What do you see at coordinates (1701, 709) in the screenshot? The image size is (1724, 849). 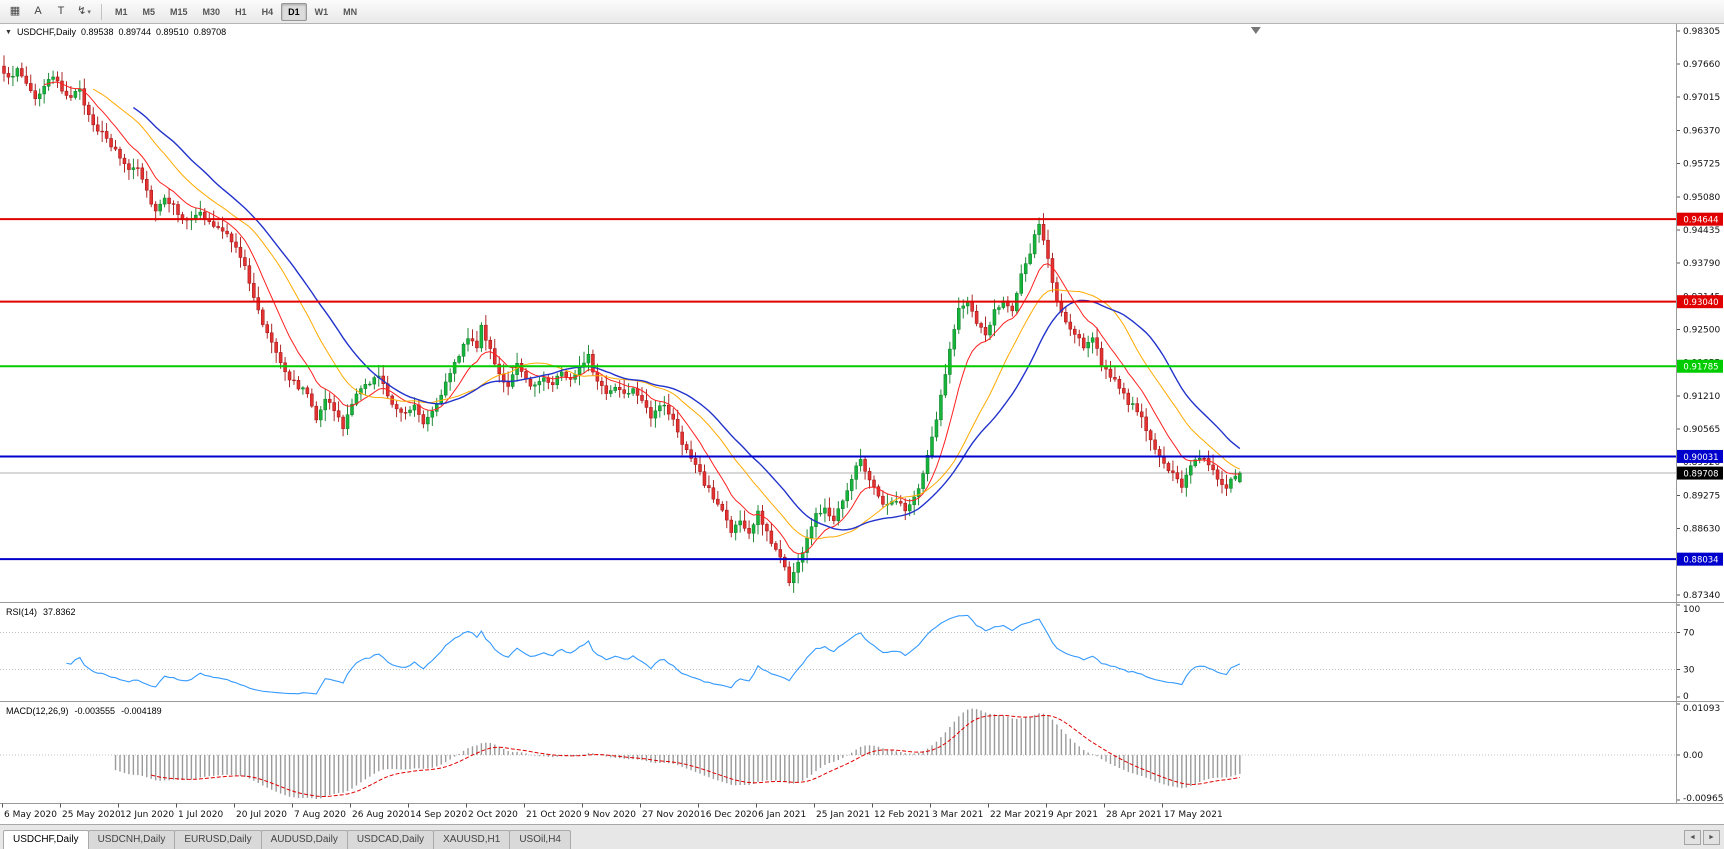 I see `svg-text: 0.01093` at bounding box center [1701, 709].